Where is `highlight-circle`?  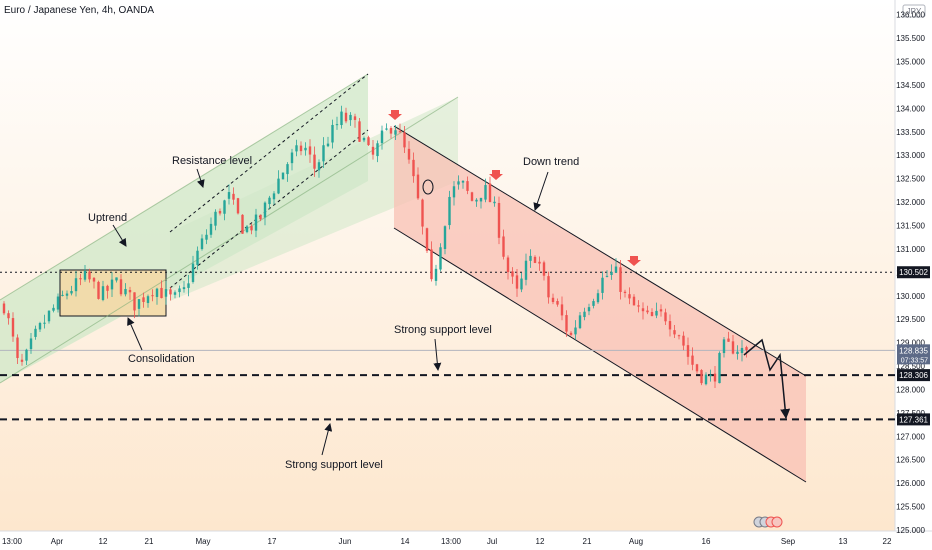 highlight-circle is located at coordinates (428, 187).